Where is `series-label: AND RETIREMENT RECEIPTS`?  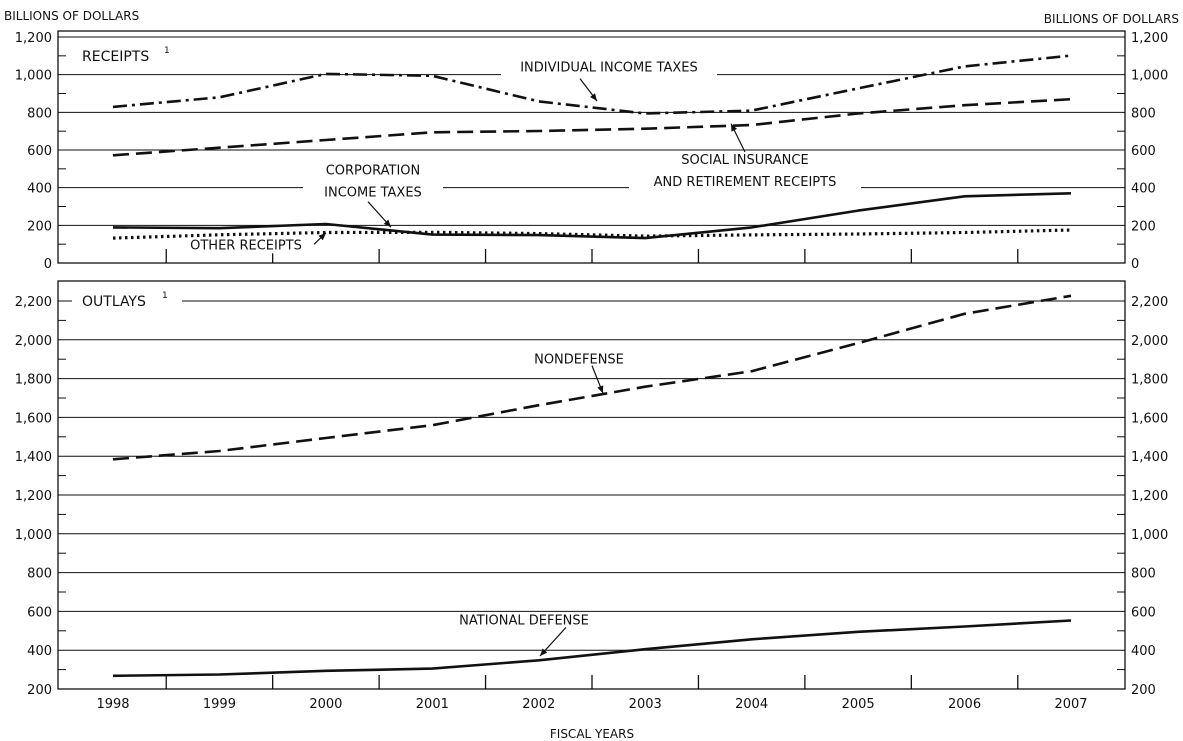 series-label: AND RETIREMENT RECEIPTS is located at coordinates (745, 182).